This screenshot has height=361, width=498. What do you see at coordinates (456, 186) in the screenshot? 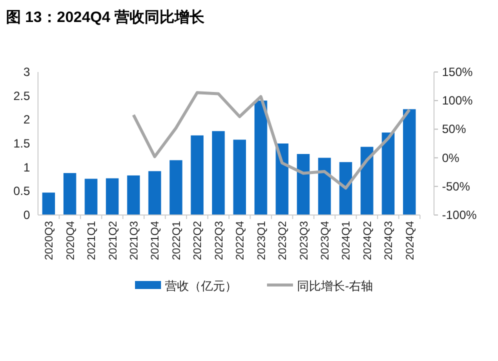
I see `y2-tick-label: -50%` at bounding box center [456, 186].